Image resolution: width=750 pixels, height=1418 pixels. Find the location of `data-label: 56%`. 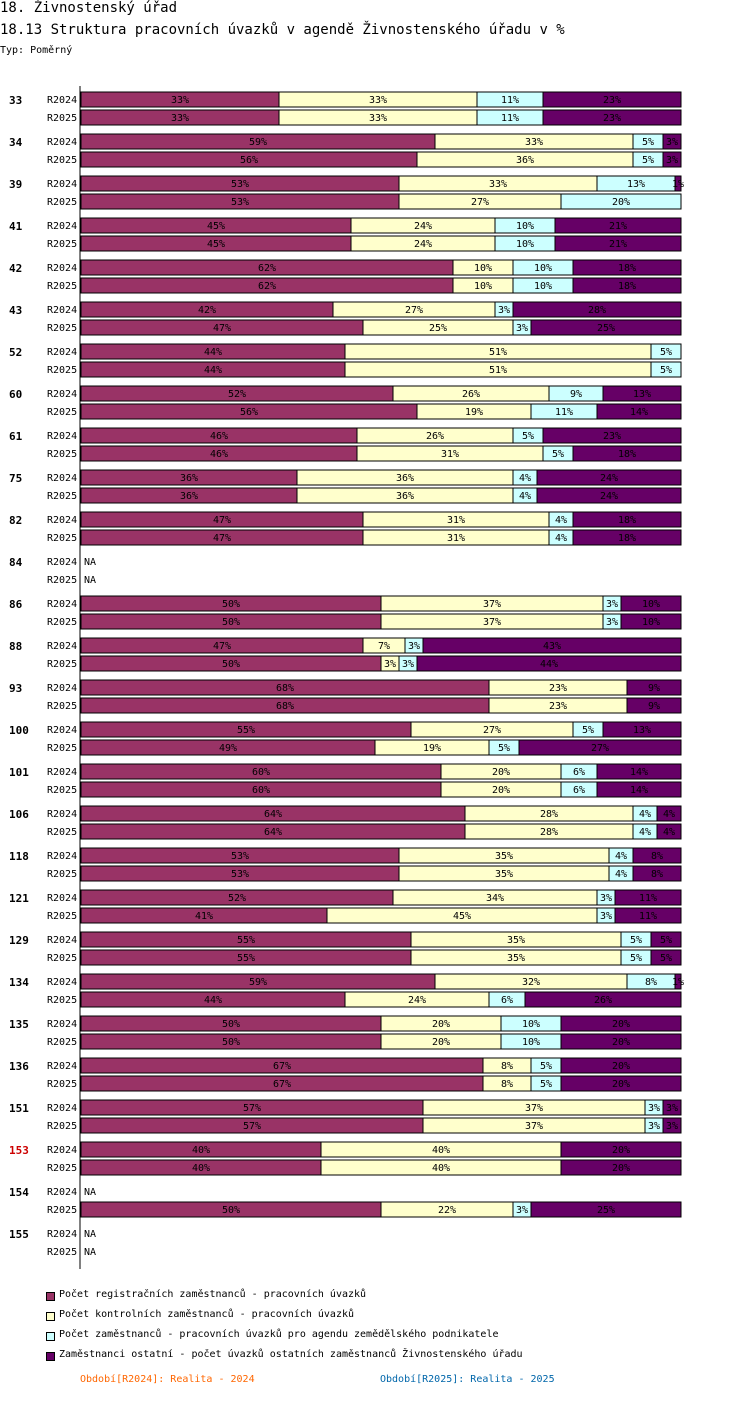

data-label: 56% is located at coordinates (249, 412).